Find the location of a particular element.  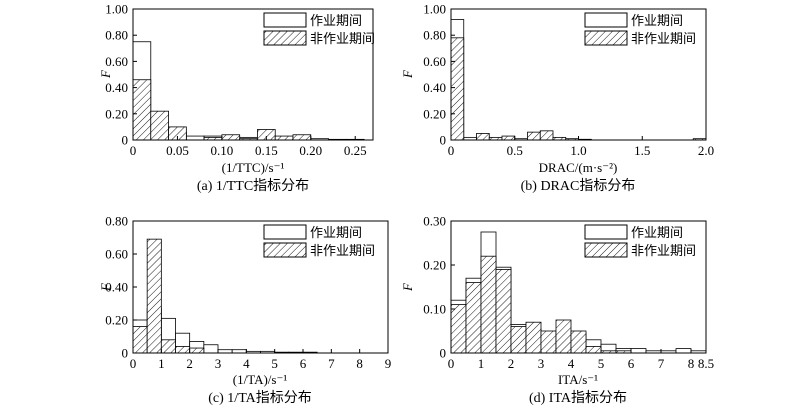

axes-d: 0 1 2 3 4 5 6 7 8 8.5 0 0.10 0.20 0.30 is located at coordinates (568, 293).